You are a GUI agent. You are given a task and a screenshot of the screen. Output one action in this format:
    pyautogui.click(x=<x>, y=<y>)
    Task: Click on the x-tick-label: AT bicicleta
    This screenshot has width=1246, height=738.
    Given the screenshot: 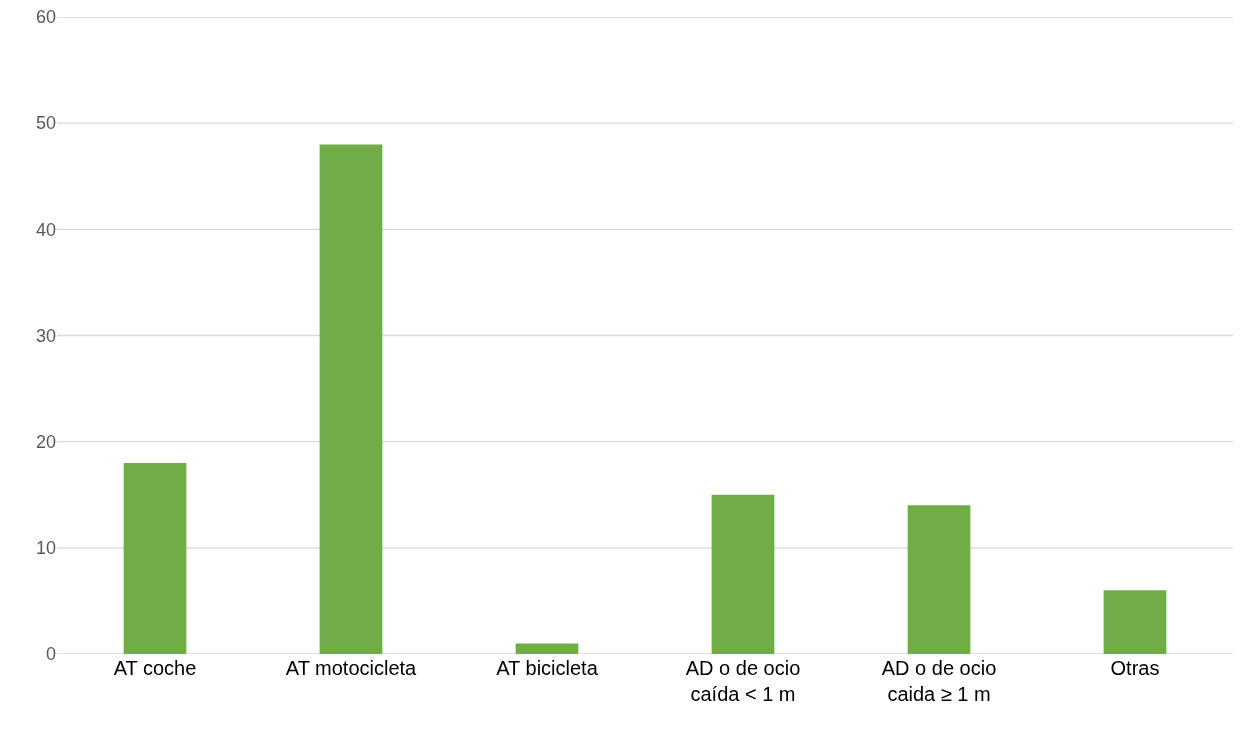 What is the action you would take?
    pyautogui.click(x=547, y=668)
    